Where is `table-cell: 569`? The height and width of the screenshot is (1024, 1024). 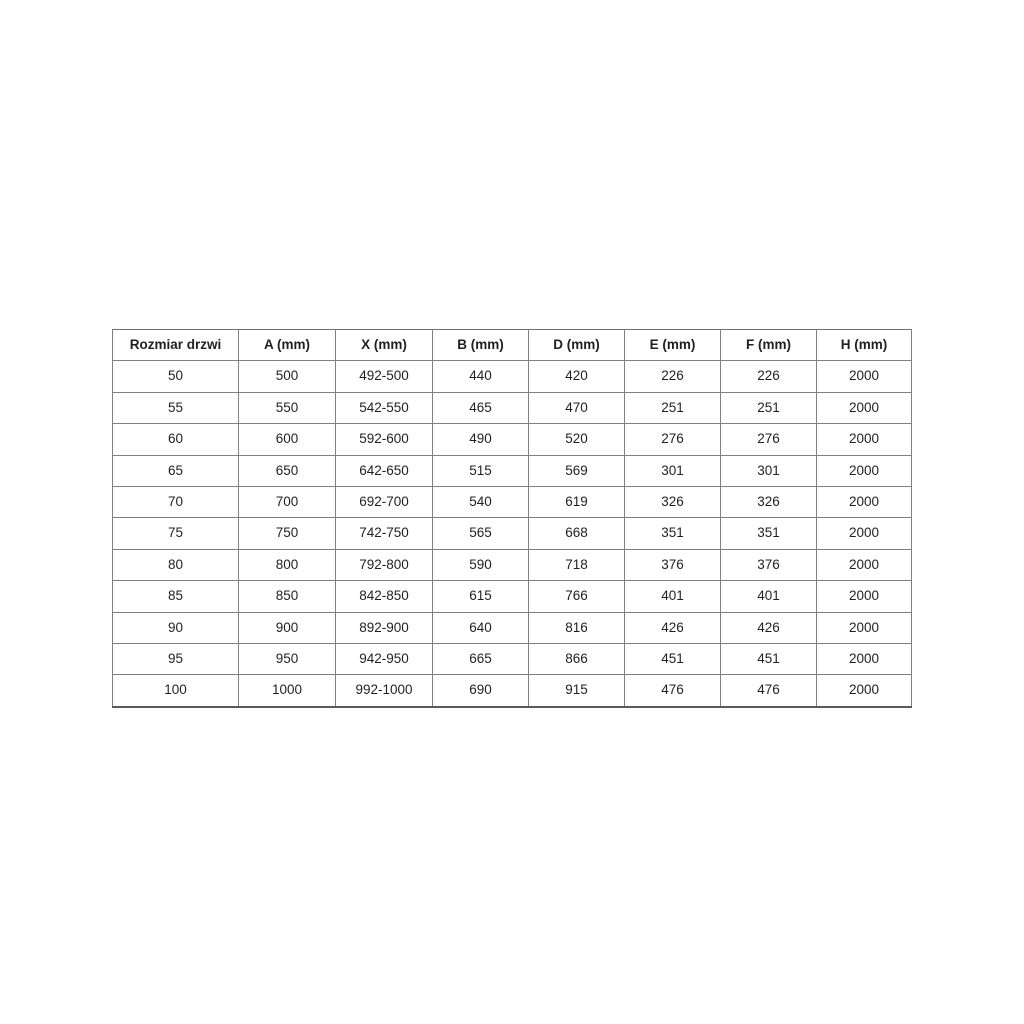 table-cell: 569 is located at coordinates (576, 471).